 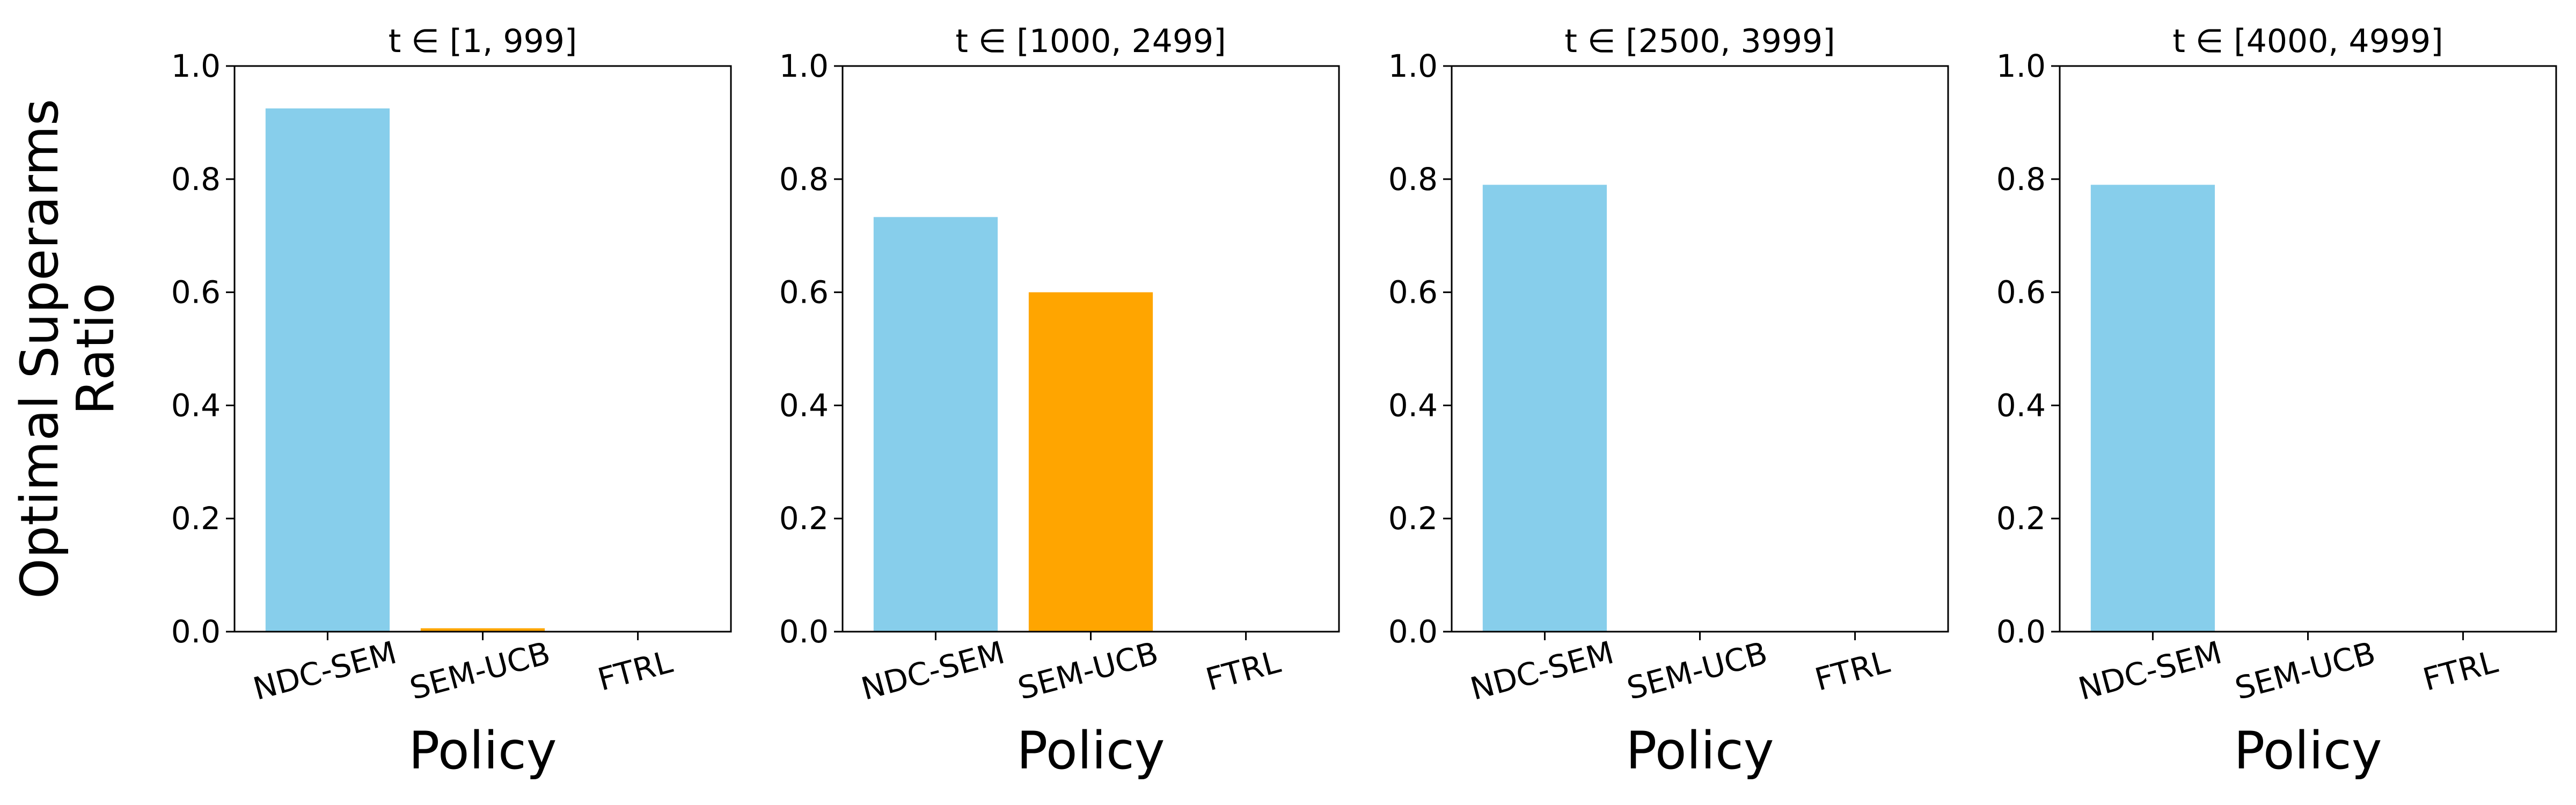 What do you see at coordinates (483, 41) in the screenshot?
I see `chart-title: t ∈ [1, 999]` at bounding box center [483, 41].